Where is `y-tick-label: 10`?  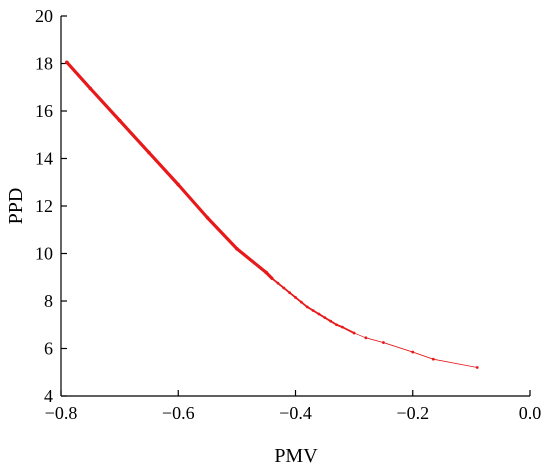
y-tick-label: 10 is located at coordinates (44, 254).